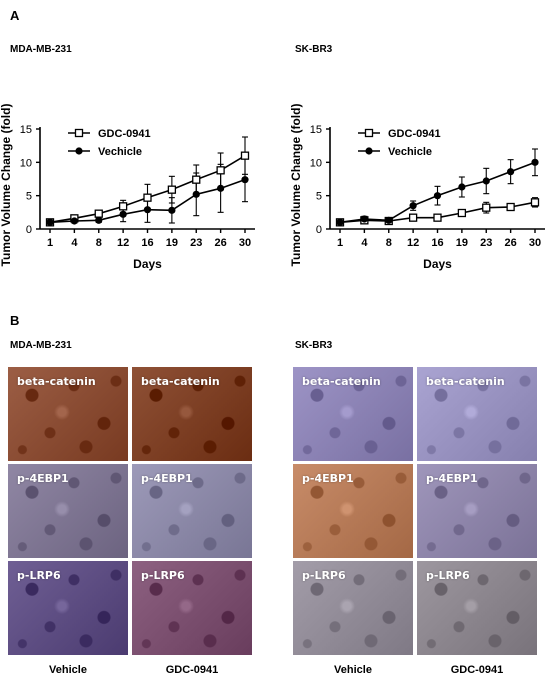 Image resolution: width=551 pixels, height=688 pixels. Describe the element at coordinates (68, 670) in the screenshot. I see `ihc-left-col-vehicle: Vehicle` at that location.